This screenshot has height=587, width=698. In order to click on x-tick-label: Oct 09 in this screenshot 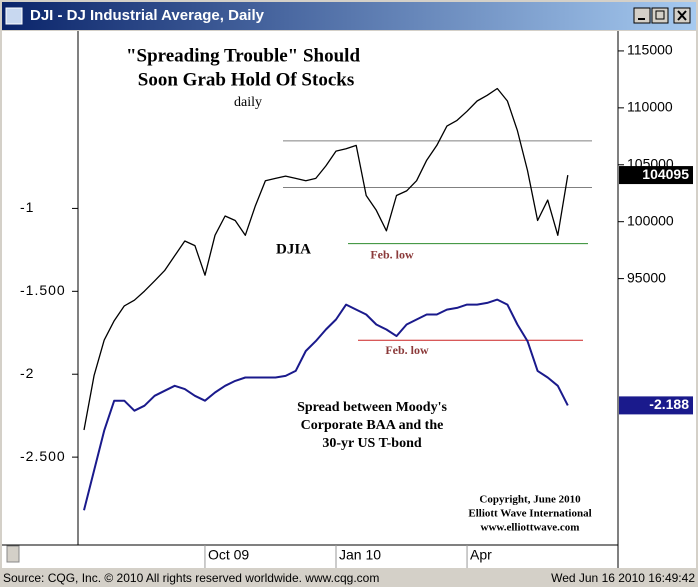, I will do `click(228, 555)`.